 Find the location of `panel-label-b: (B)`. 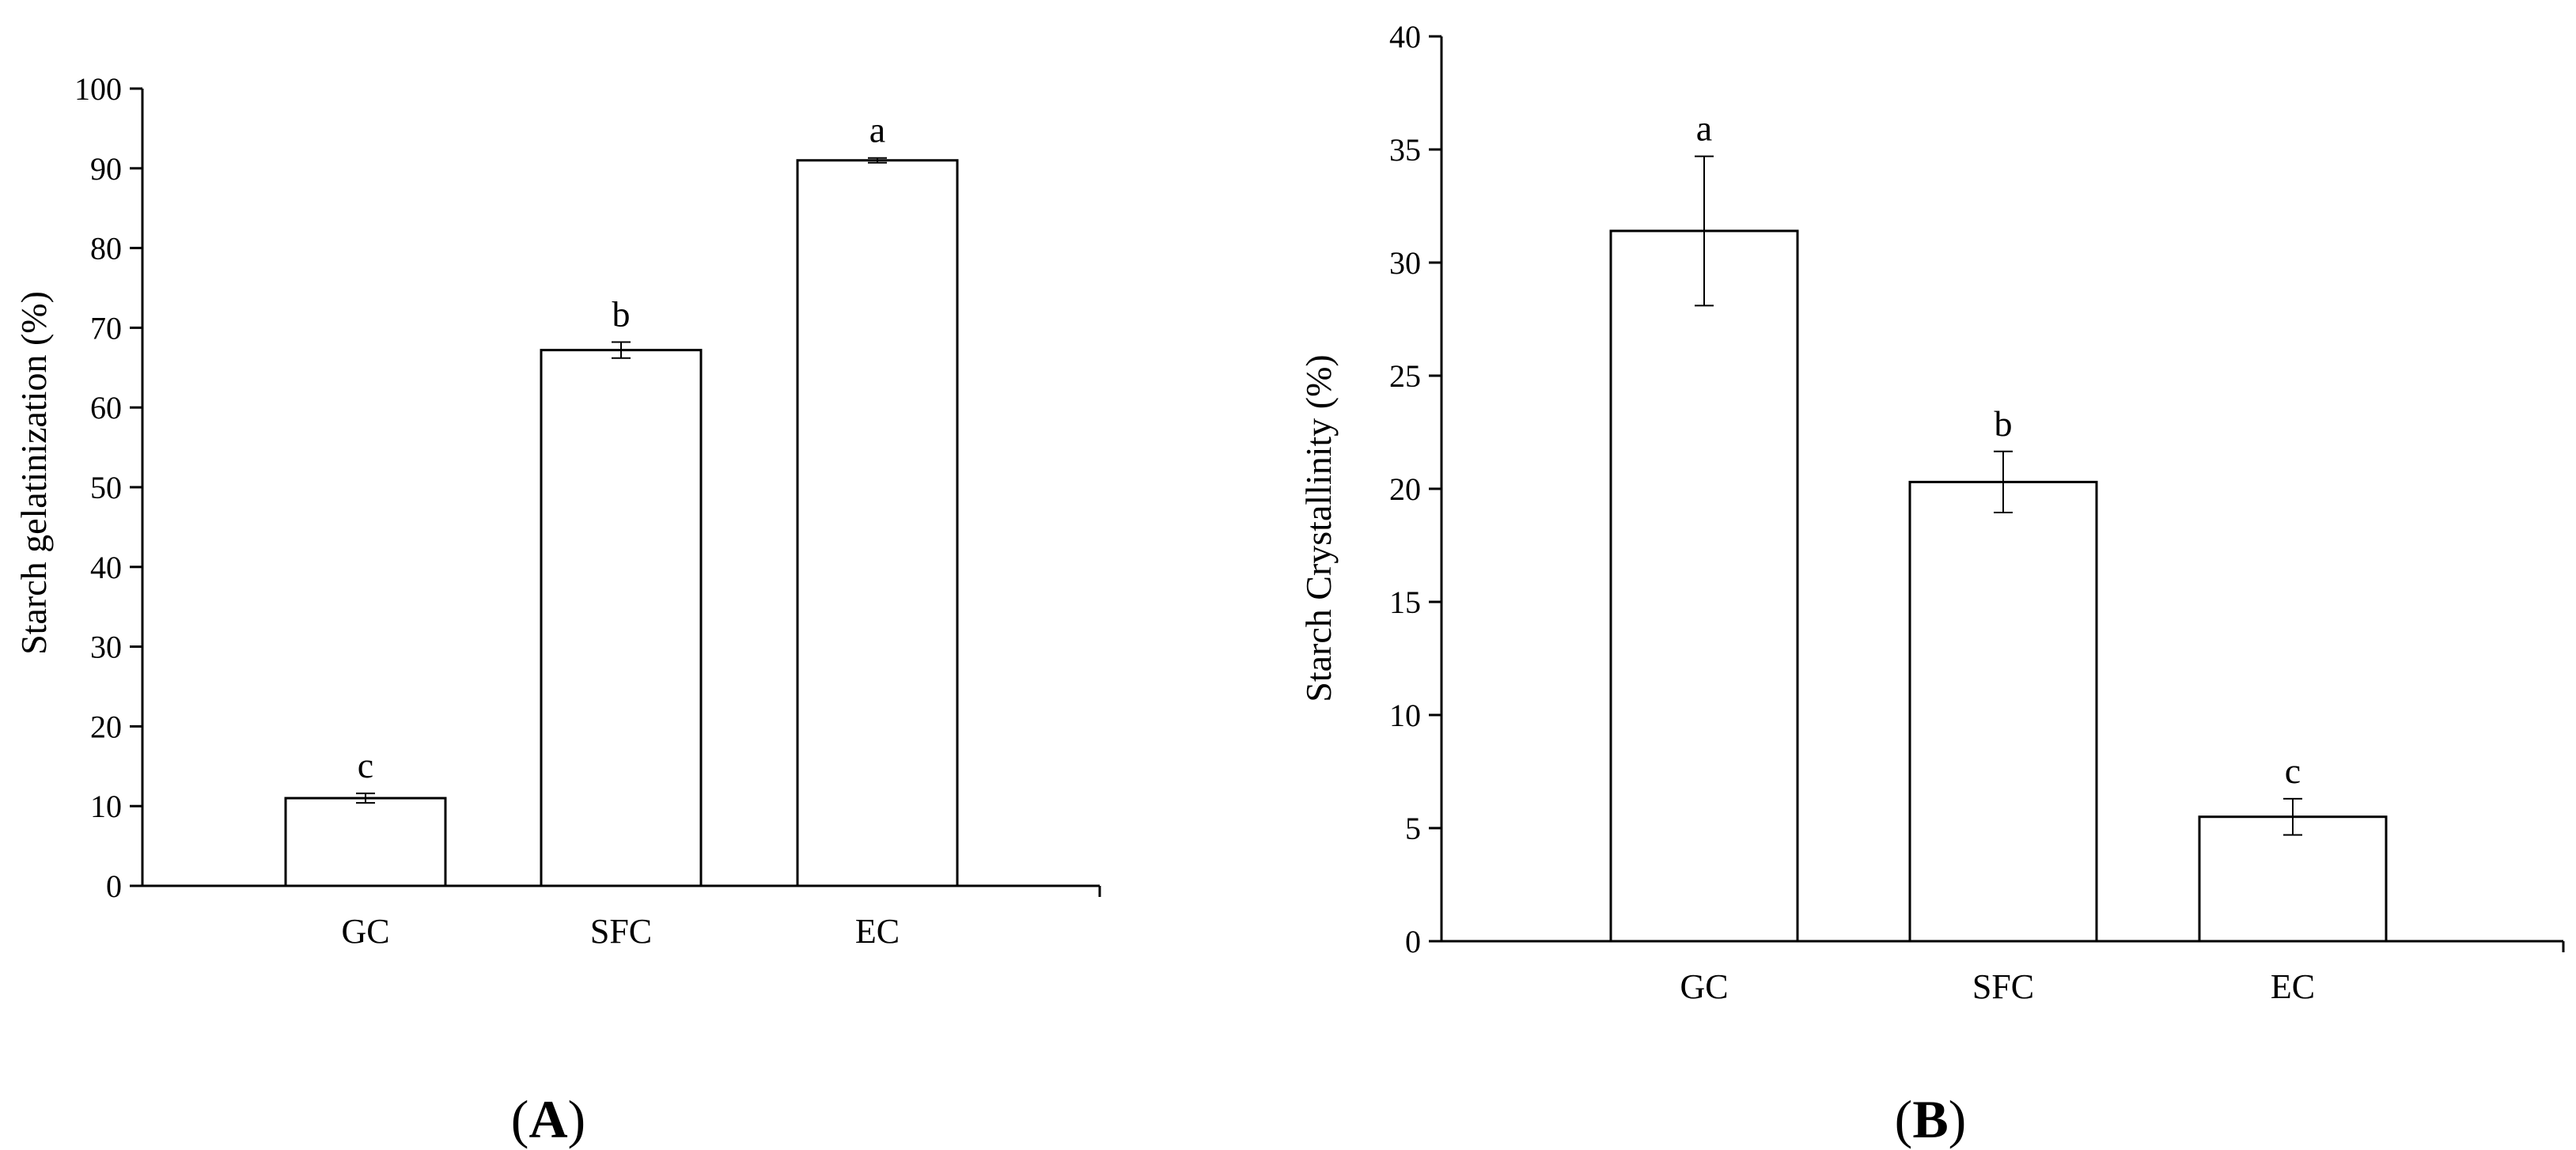

panel-label-b: (B) is located at coordinates (1931, 1119).